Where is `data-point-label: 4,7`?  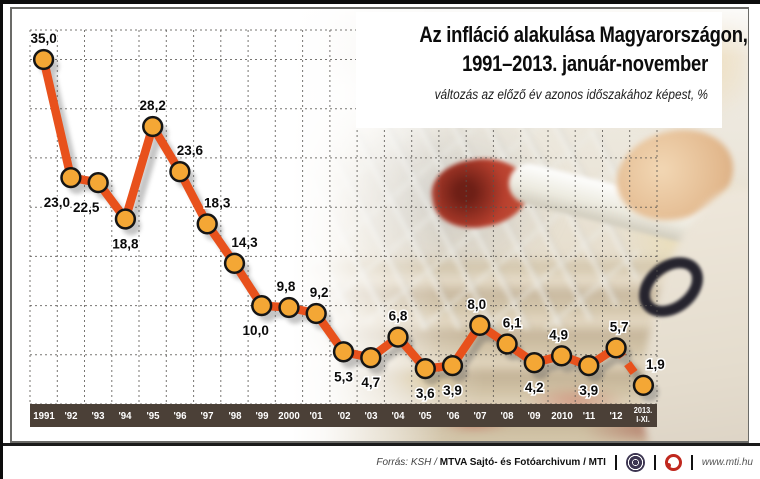
data-point-label: 4,7 is located at coordinates (370, 382).